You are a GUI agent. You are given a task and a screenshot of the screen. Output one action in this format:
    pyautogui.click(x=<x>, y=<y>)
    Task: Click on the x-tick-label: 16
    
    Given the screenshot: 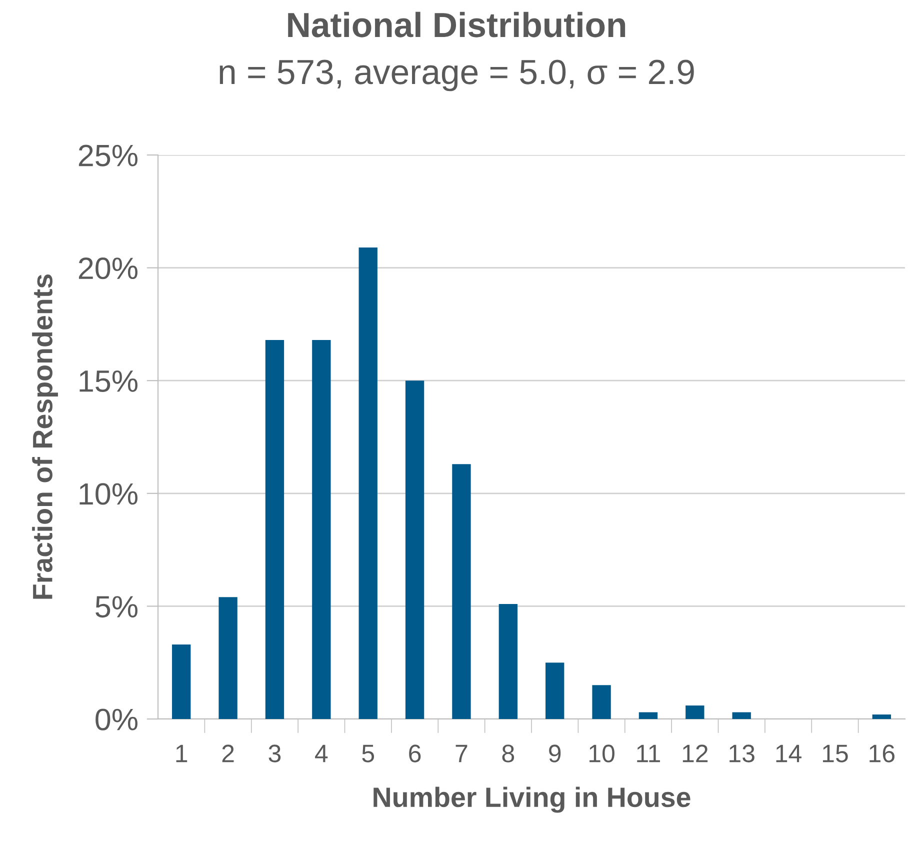 What is the action you would take?
    pyautogui.click(x=882, y=753)
    